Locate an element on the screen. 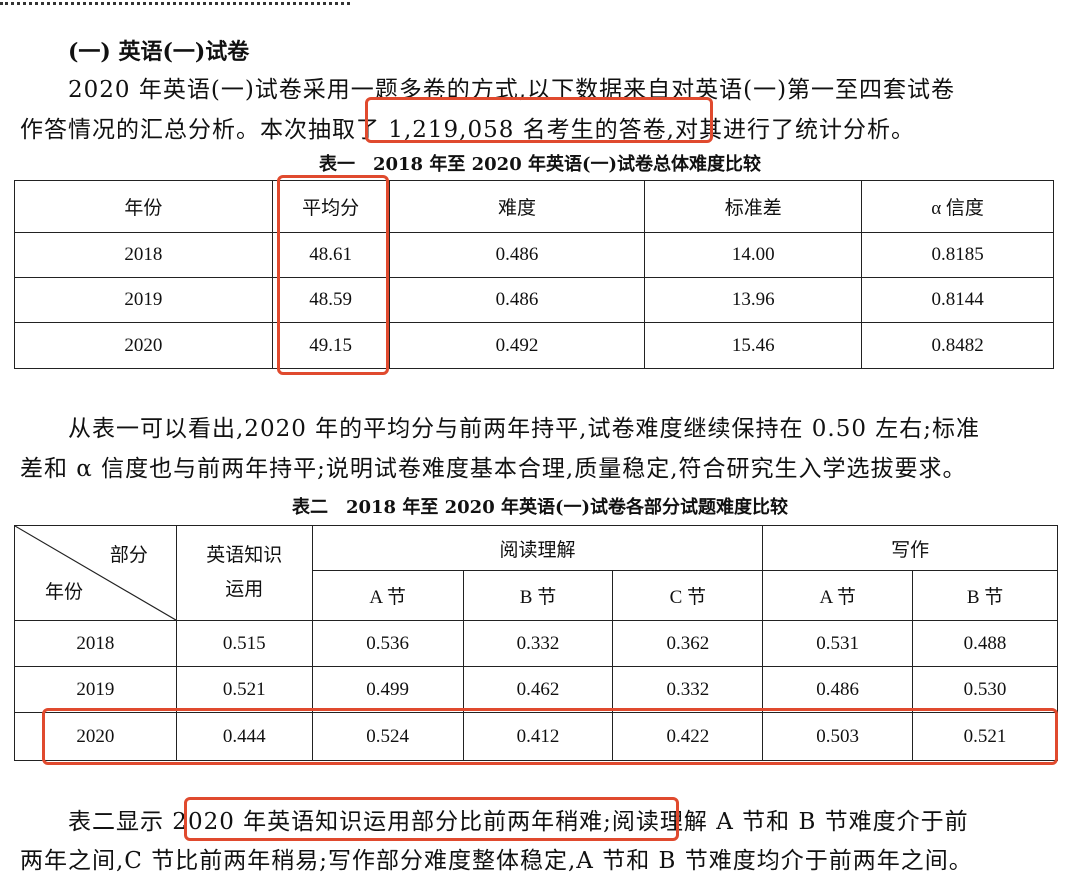 This screenshot has height=881, width=1080. header-knowledge: 英语知识运用 is located at coordinates (244, 573).